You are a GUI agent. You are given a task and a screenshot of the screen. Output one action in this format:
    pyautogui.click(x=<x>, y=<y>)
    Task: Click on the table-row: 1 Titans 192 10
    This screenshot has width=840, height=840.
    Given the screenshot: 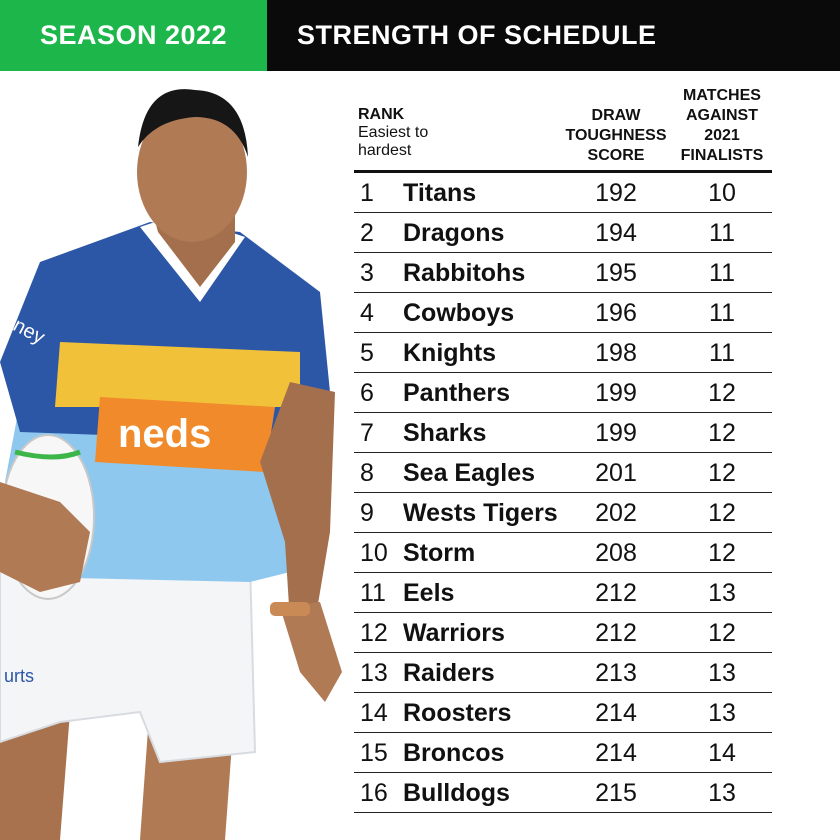 What is the action you would take?
    pyautogui.click(x=563, y=193)
    